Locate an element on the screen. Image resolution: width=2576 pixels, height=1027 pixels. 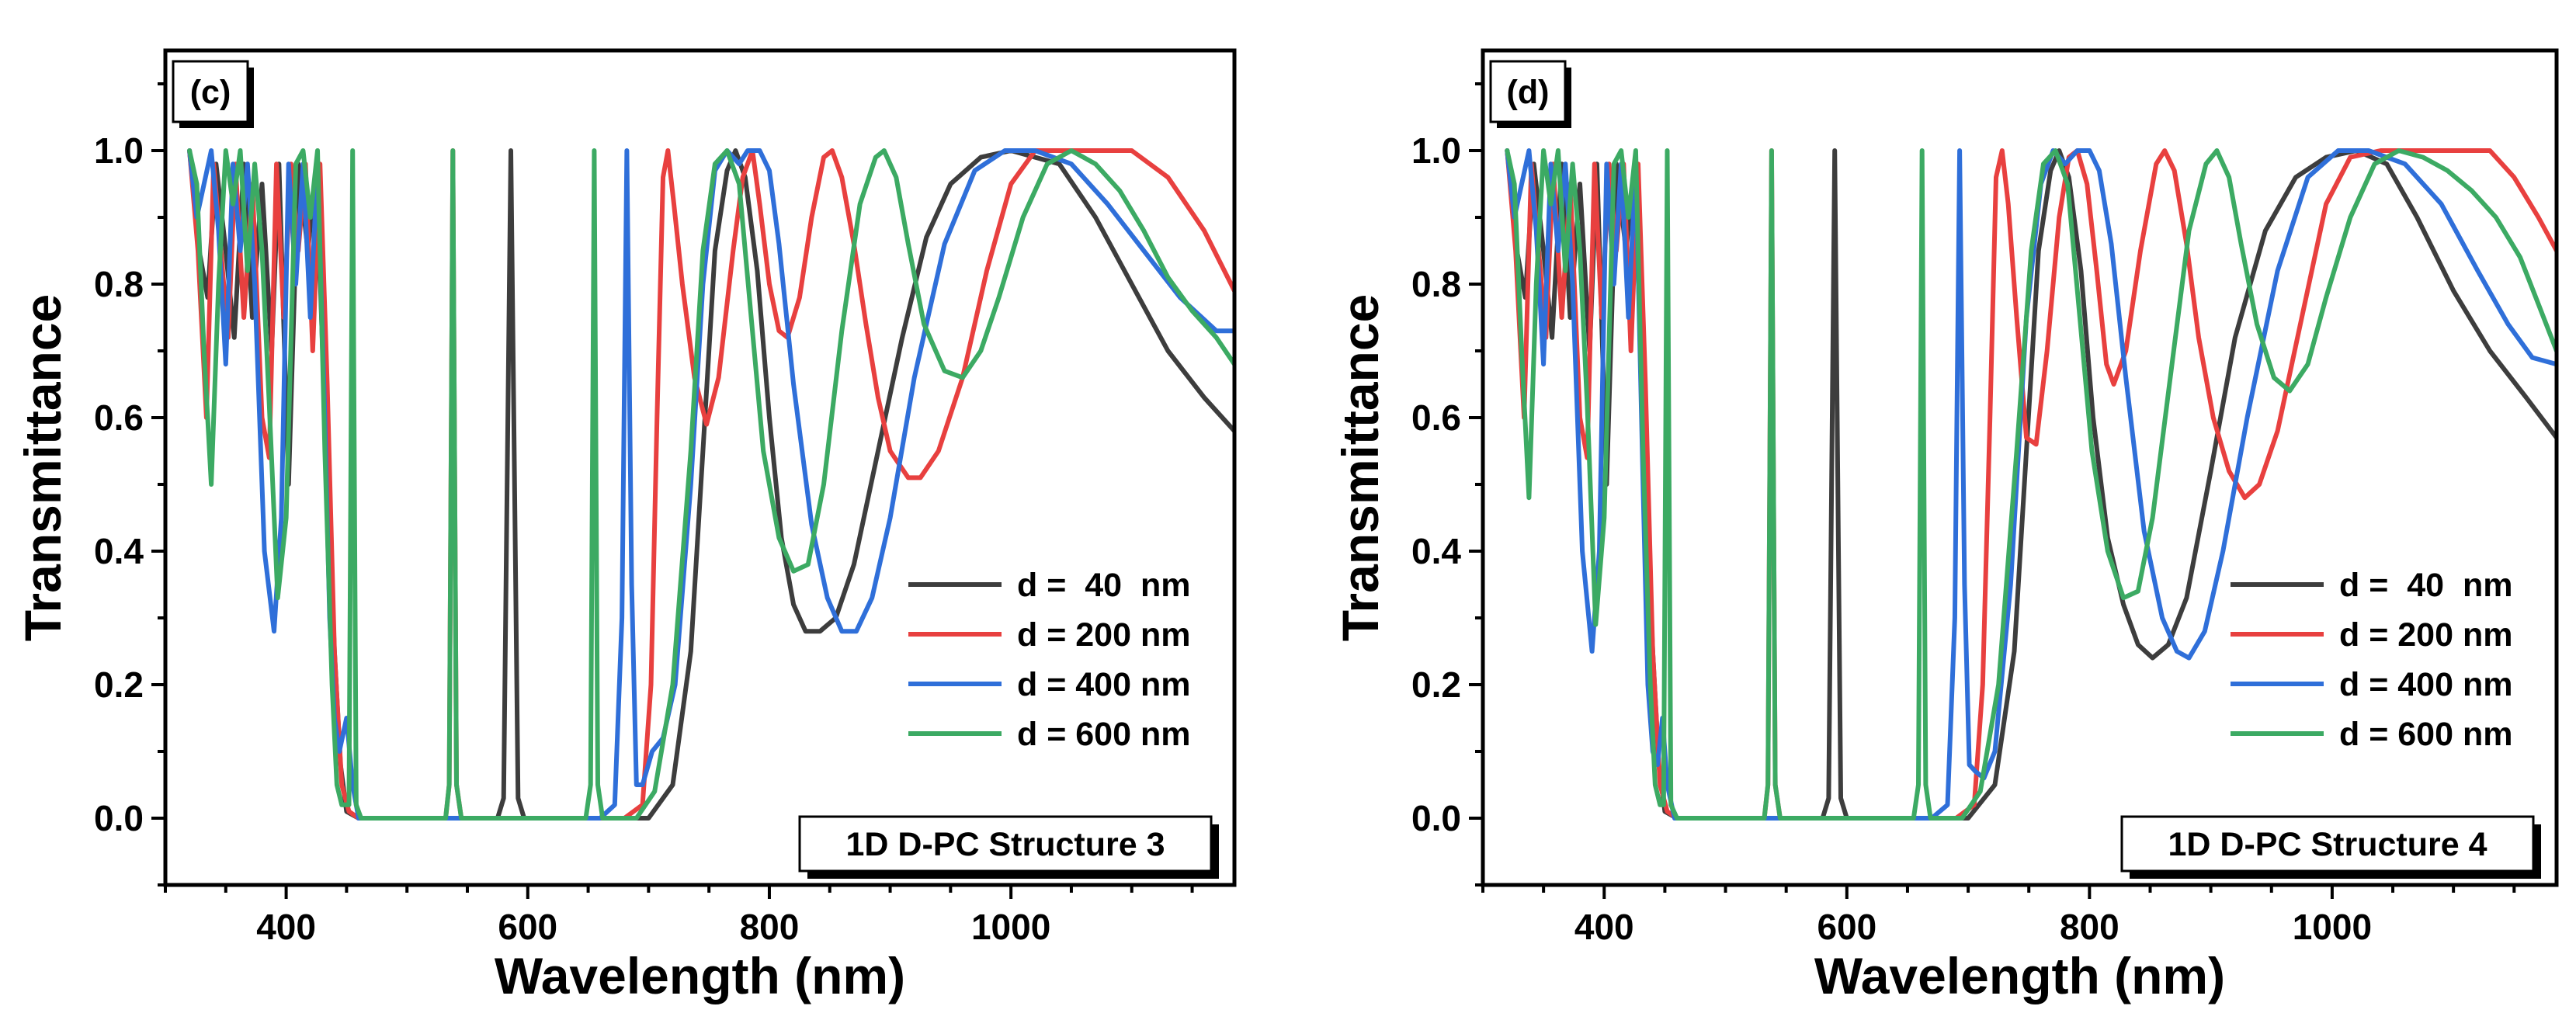
panel-label: (c) is located at coordinates (210, 92).